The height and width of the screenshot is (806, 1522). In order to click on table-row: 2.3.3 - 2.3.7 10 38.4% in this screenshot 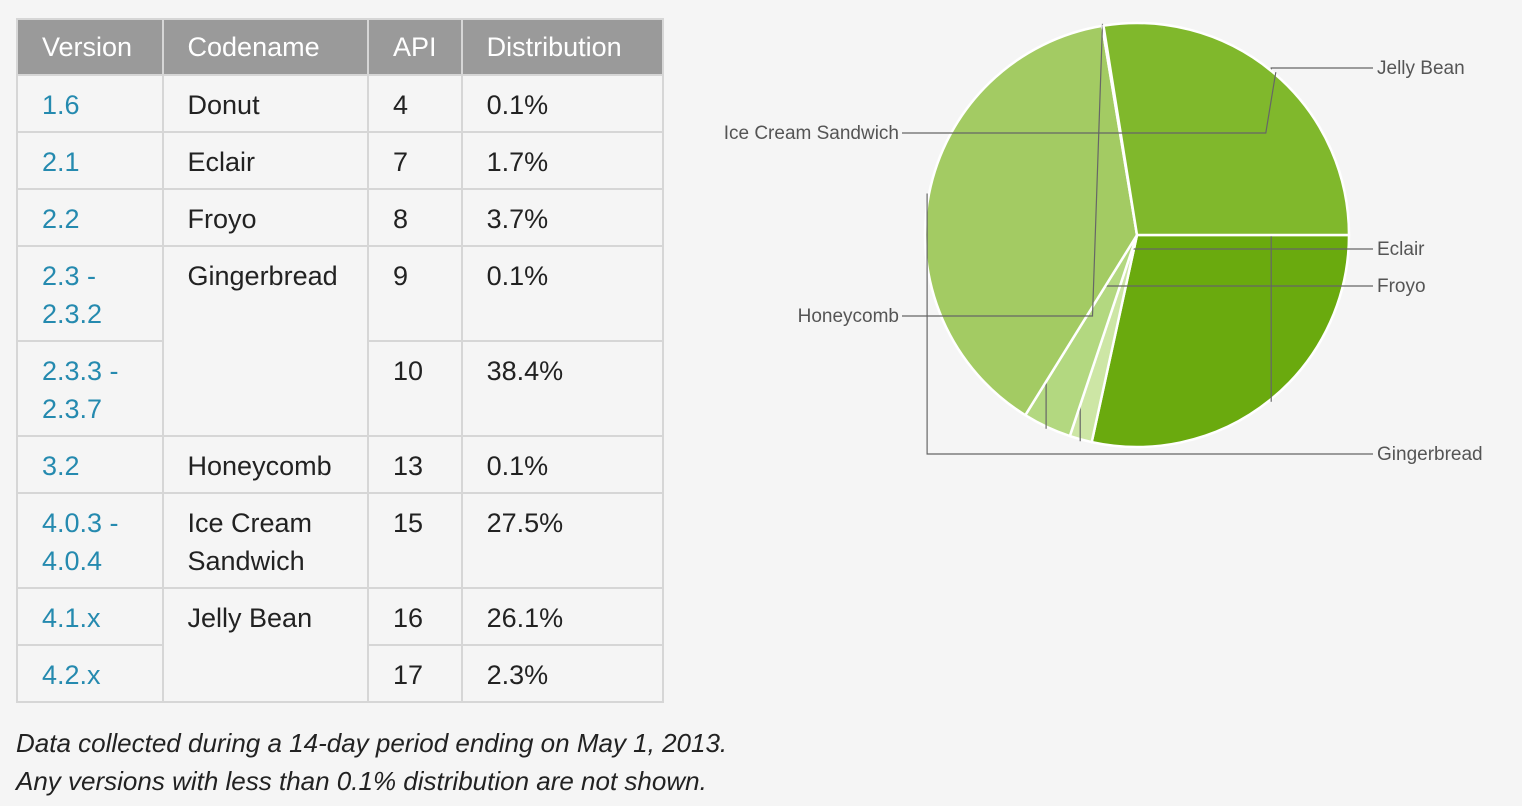, I will do `click(340, 388)`.